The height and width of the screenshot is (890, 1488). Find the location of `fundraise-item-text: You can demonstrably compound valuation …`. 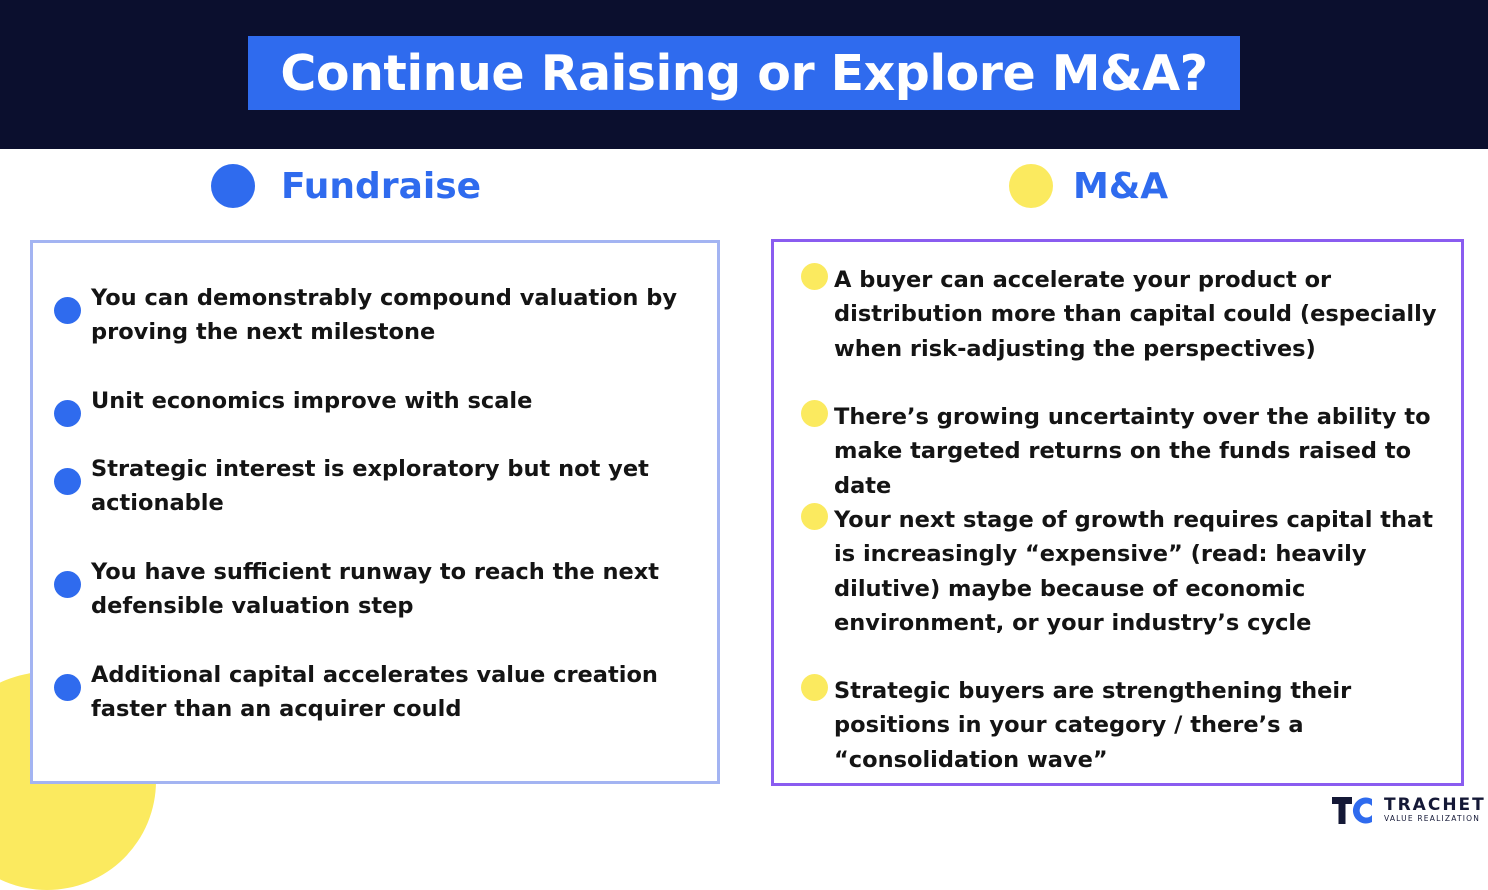

fundraise-item-text: You can demonstrably compound valuation … is located at coordinates (384, 315).